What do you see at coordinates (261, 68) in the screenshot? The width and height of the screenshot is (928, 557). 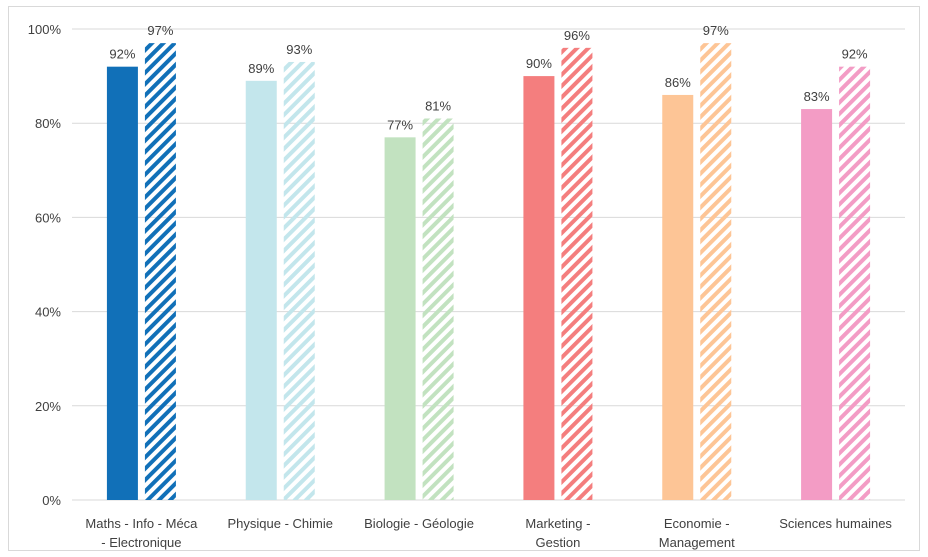 I see `data-label: 89%` at bounding box center [261, 68].